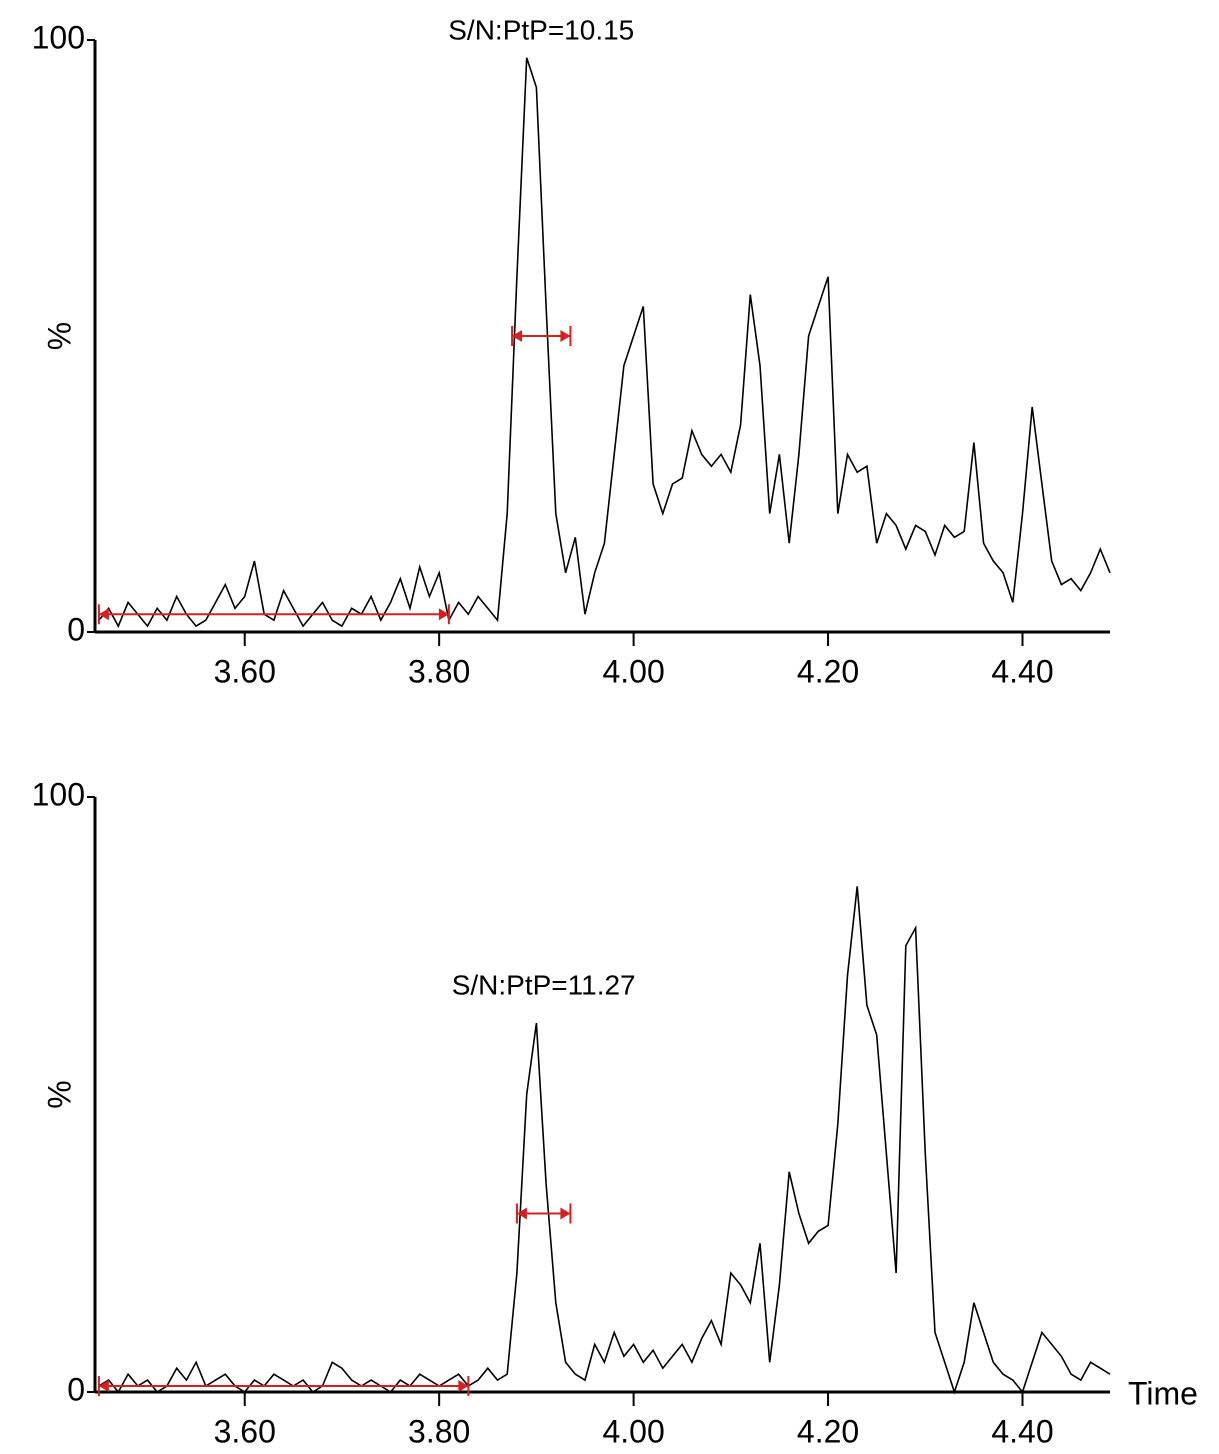 This screenshot has height=1454, width=1219. What do you see at coordinates (1163, 1393) in the screenshot?
I see `x-axis-label: Time` at bounding box center [1163, 1393].